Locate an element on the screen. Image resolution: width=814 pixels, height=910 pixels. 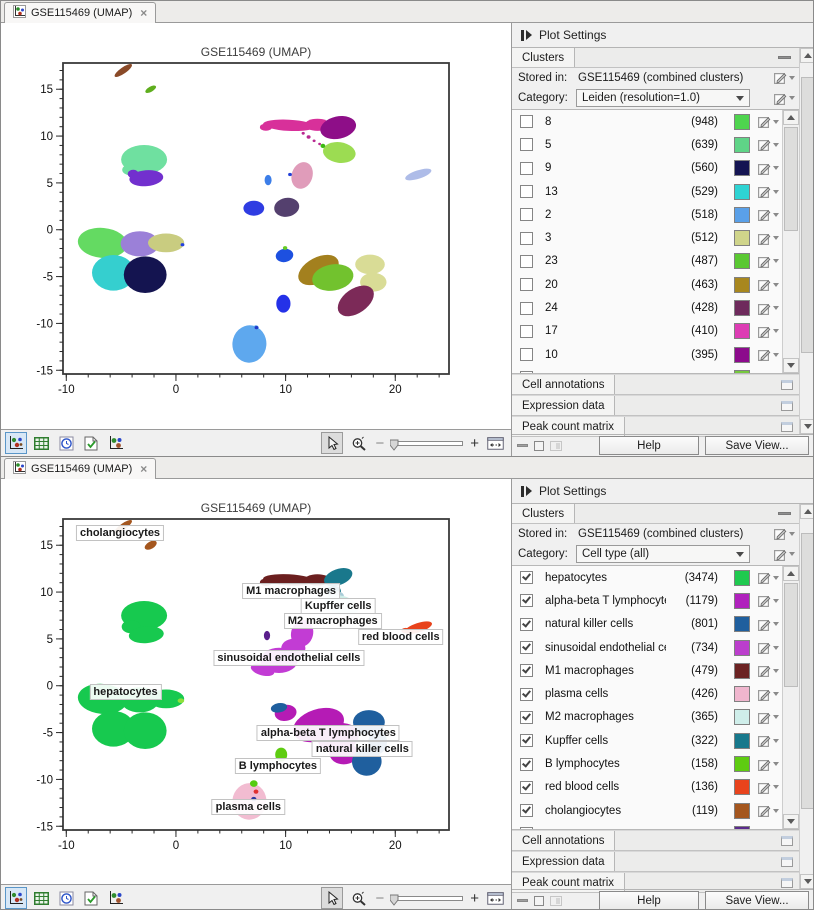
zoom-tool-icon is located at coordinates (359, 898).